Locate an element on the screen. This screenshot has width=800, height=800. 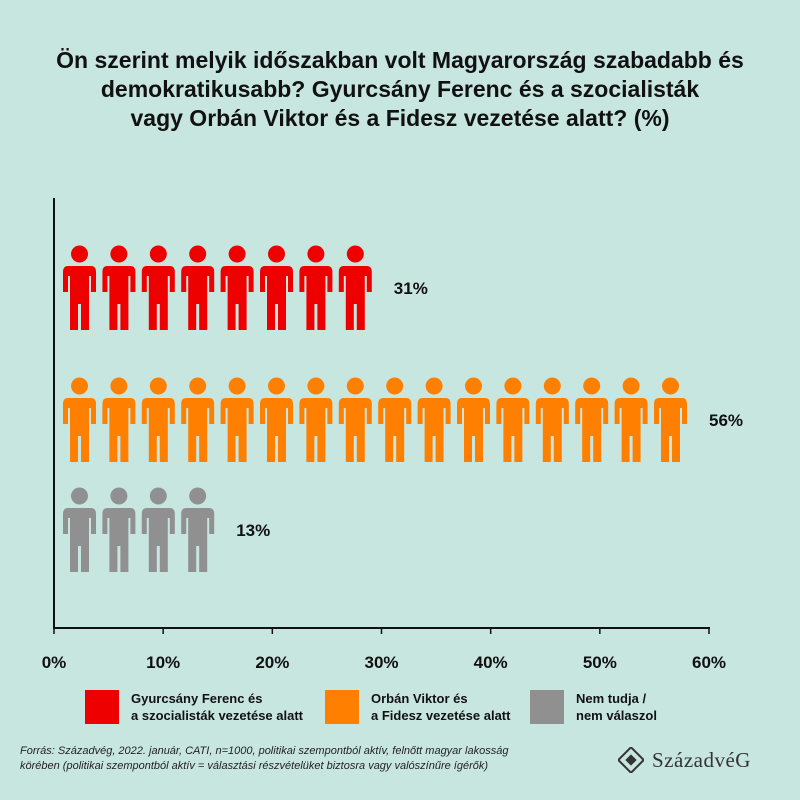
x-tick-label: 30% is located at coordinates (381, 662).